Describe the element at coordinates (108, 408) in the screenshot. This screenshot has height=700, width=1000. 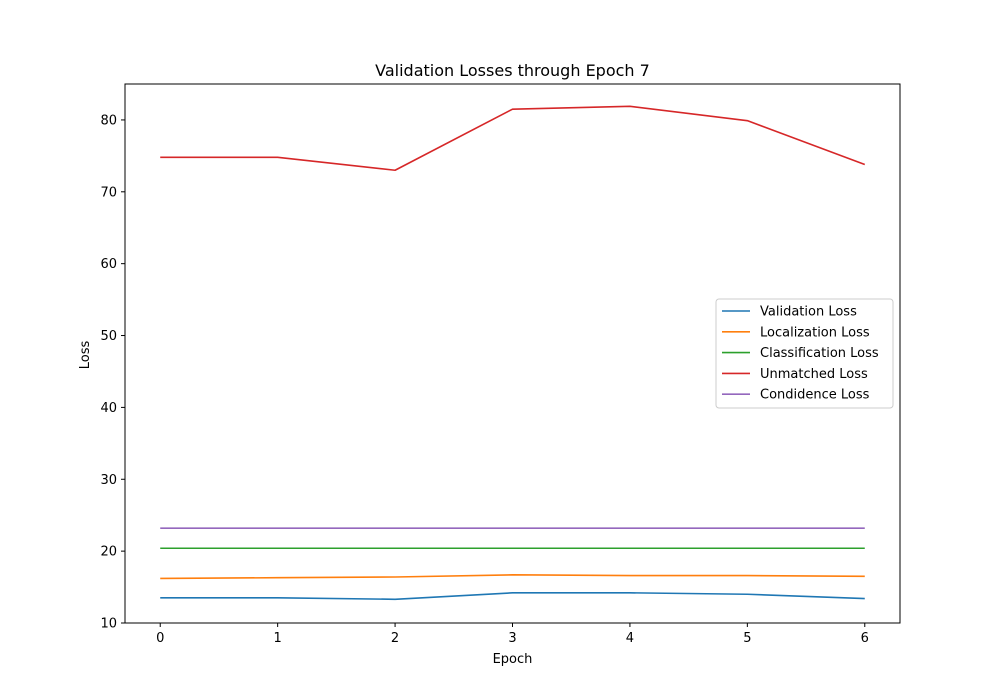
I see `y-tick-label: 40` at that location.